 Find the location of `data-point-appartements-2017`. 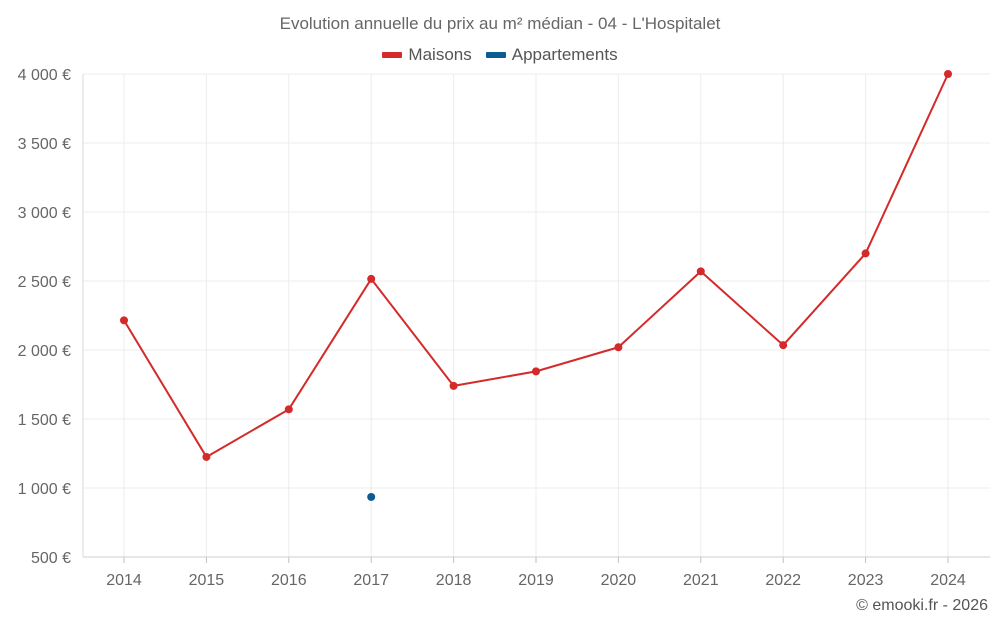

data-point-appartements-2017 is located at coordinates (371, 496).